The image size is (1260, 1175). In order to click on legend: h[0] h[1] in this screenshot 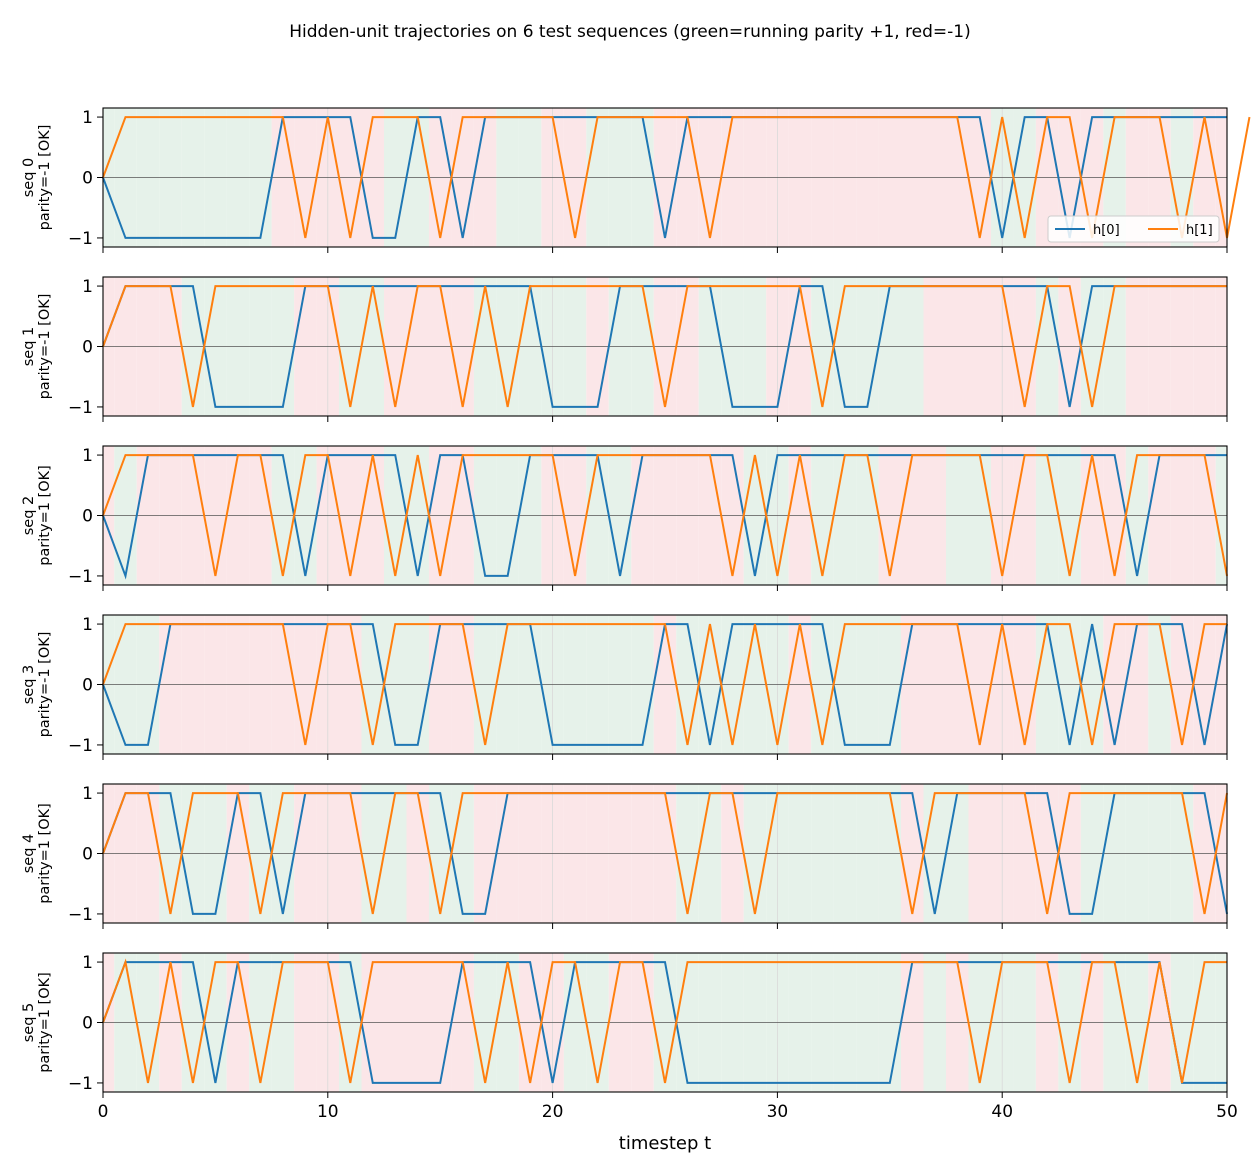, I will do `click(1133, 229)`.